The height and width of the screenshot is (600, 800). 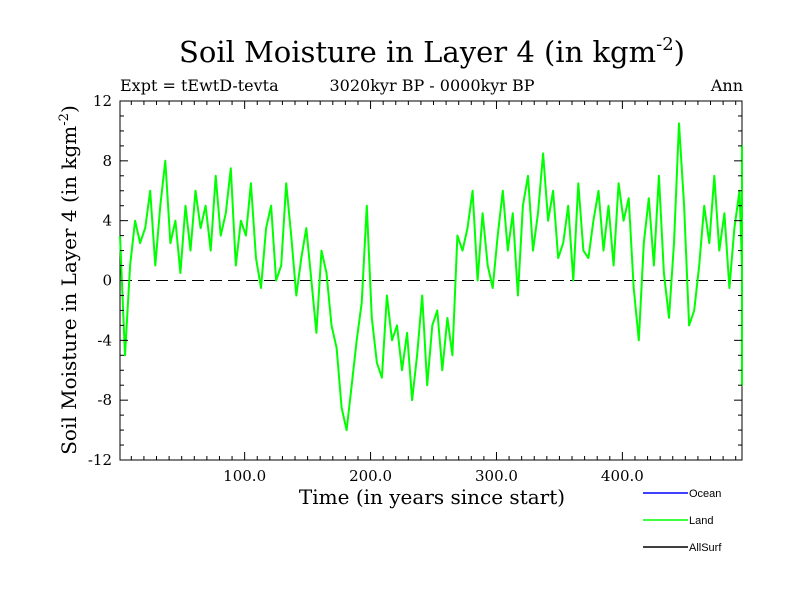 What do you see at coordinates (726, 85) in the screenshot?
I see `season-label: Ann` at bounding box center [726, 85].